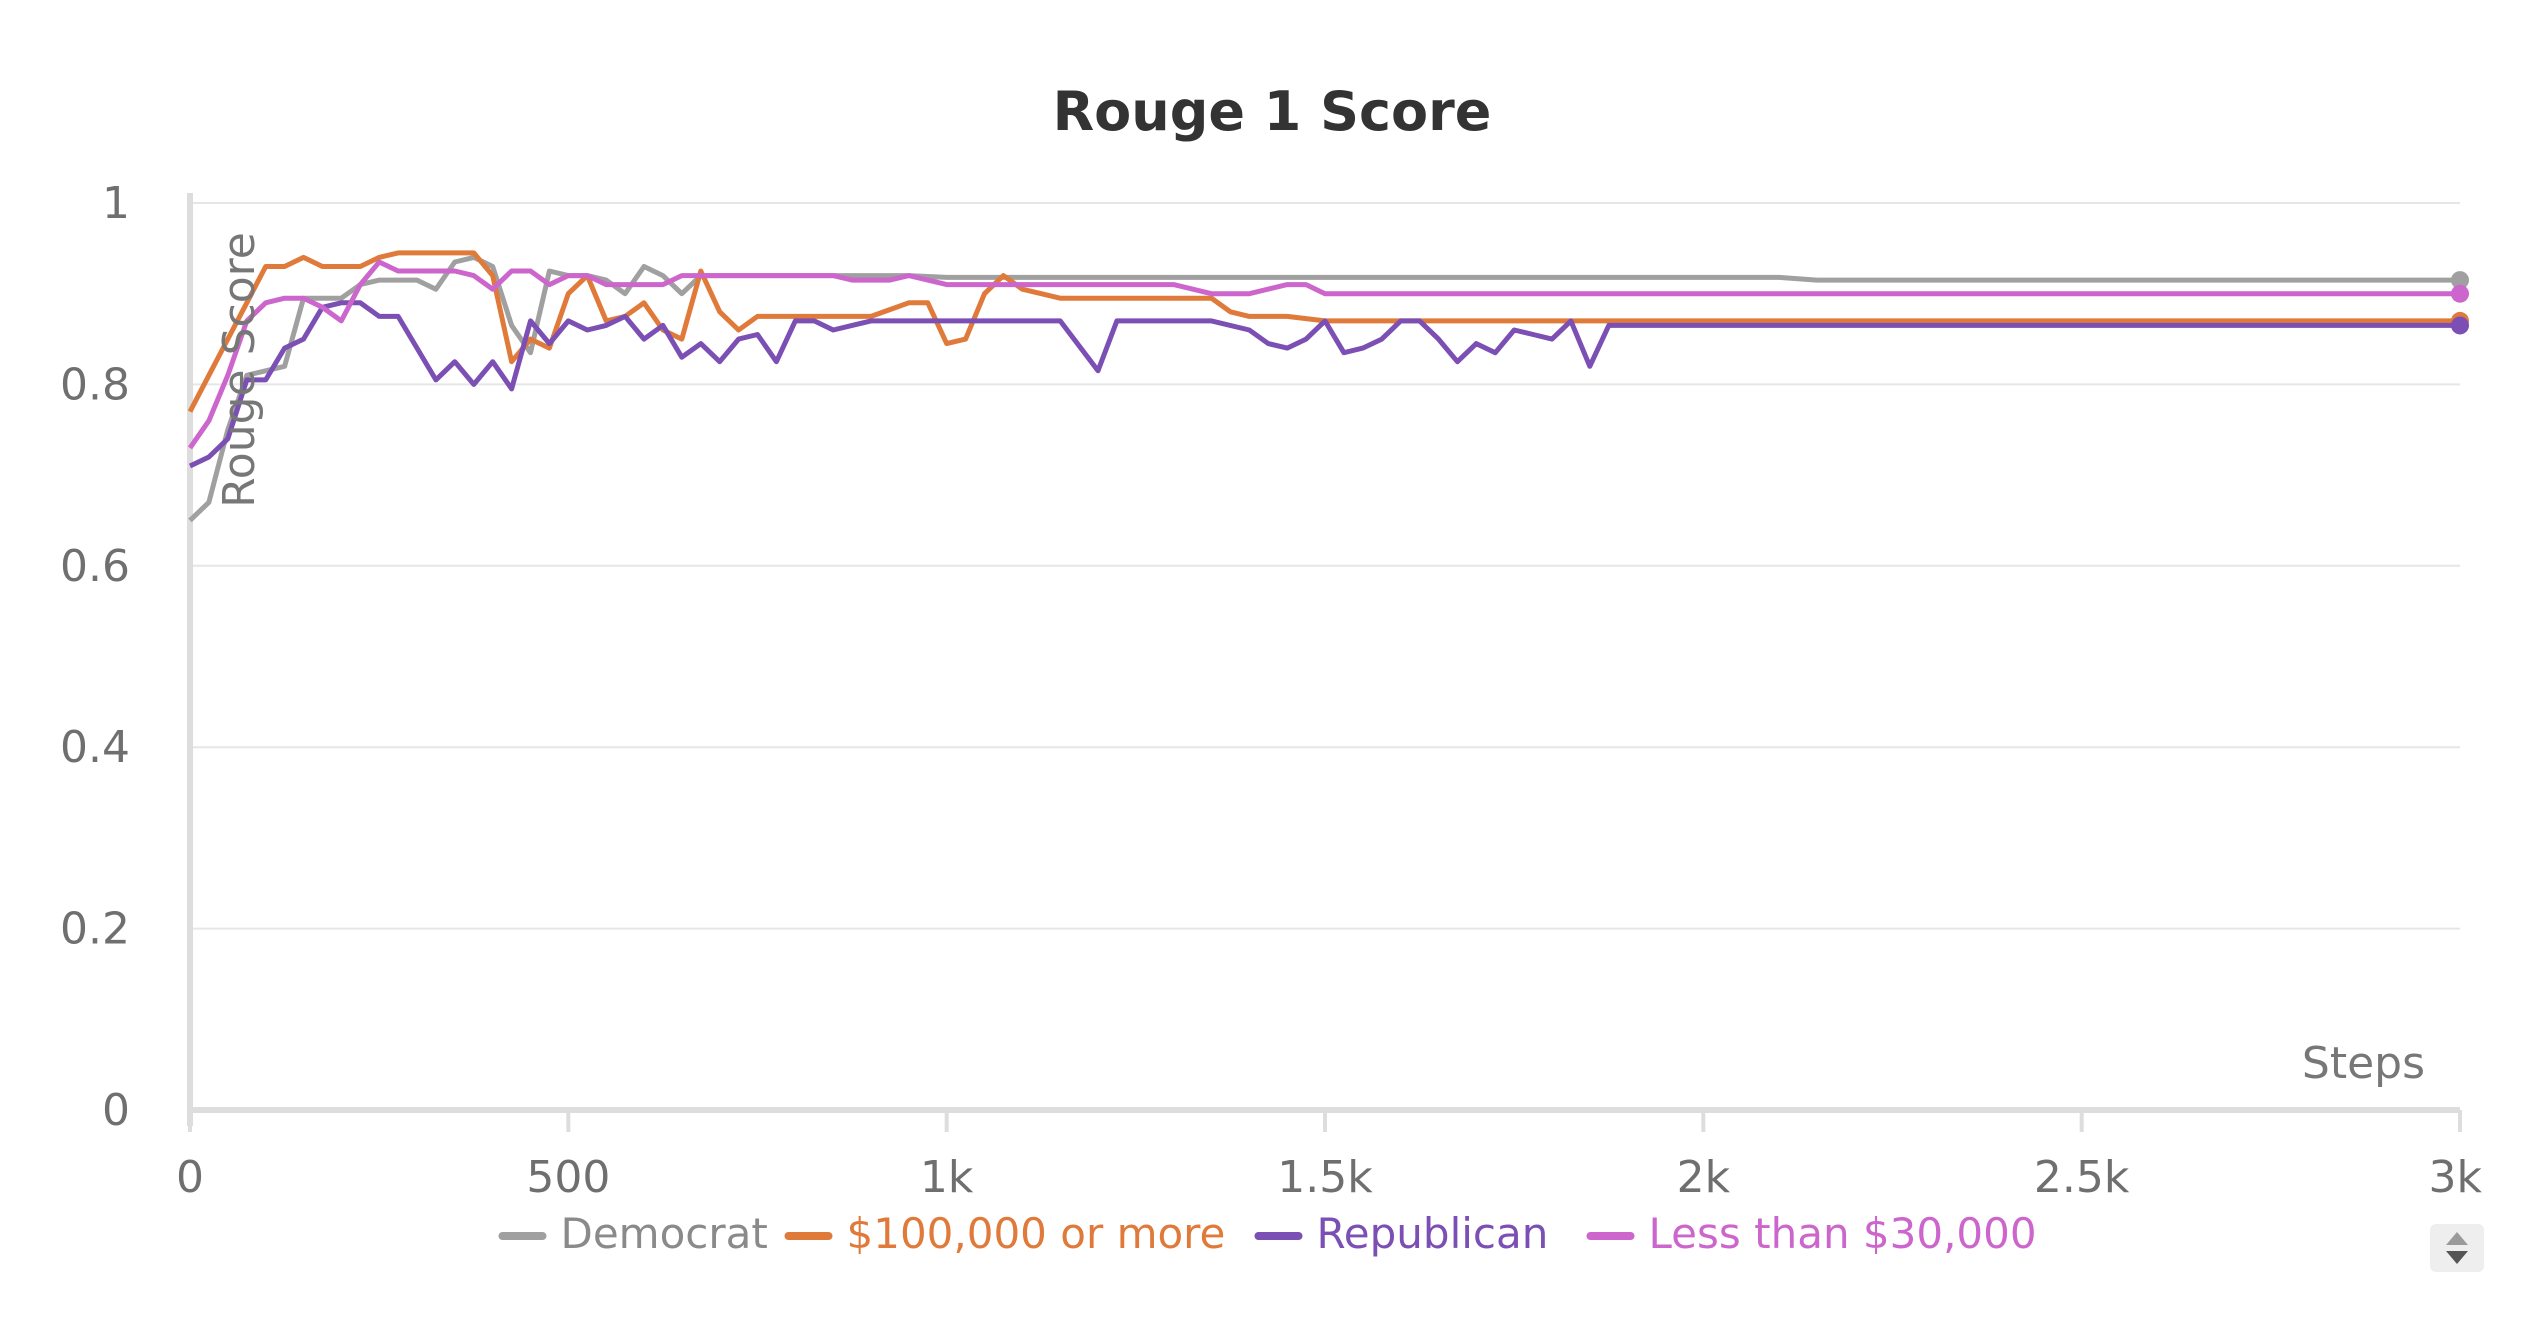  I want to click on y-tick-label: 0.4, so click(95, 747).